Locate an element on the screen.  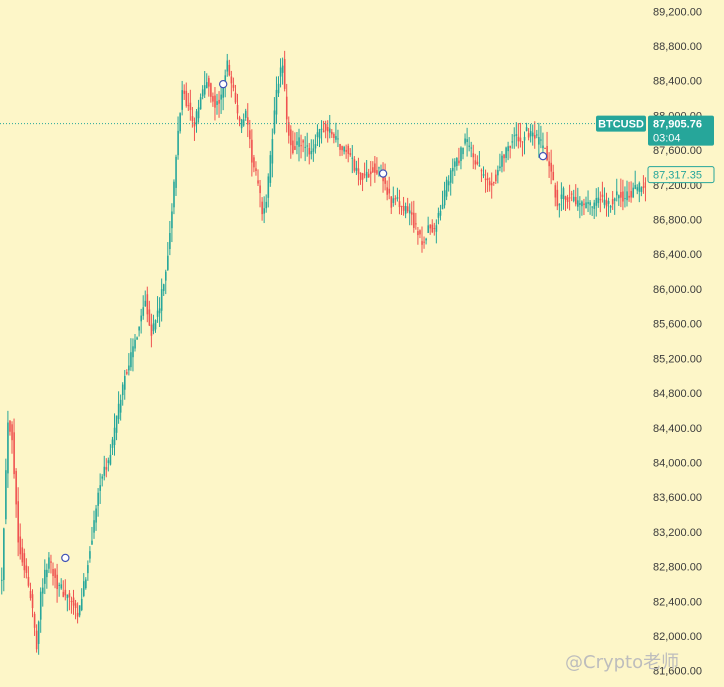
y-tick-label: 84,400.00 is located at coordinates (677, 429).